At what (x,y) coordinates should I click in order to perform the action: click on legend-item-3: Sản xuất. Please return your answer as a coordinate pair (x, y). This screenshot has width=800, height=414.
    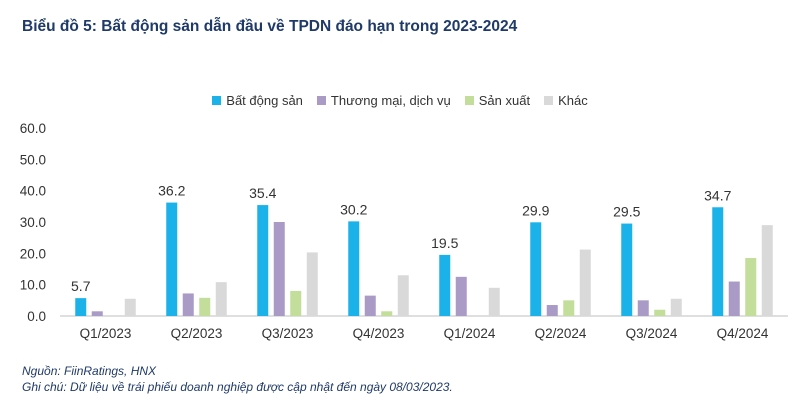
    Looking at the image, I should click on (497, 100).